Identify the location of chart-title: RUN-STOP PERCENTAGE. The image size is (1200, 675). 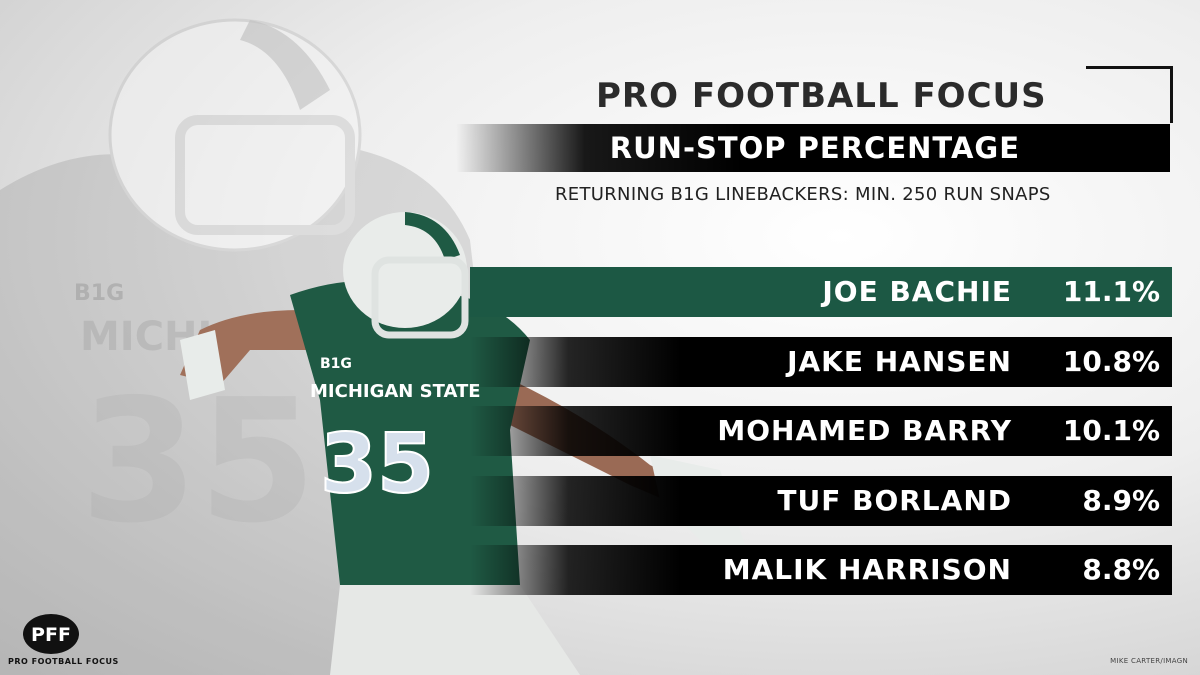
(814, 148).